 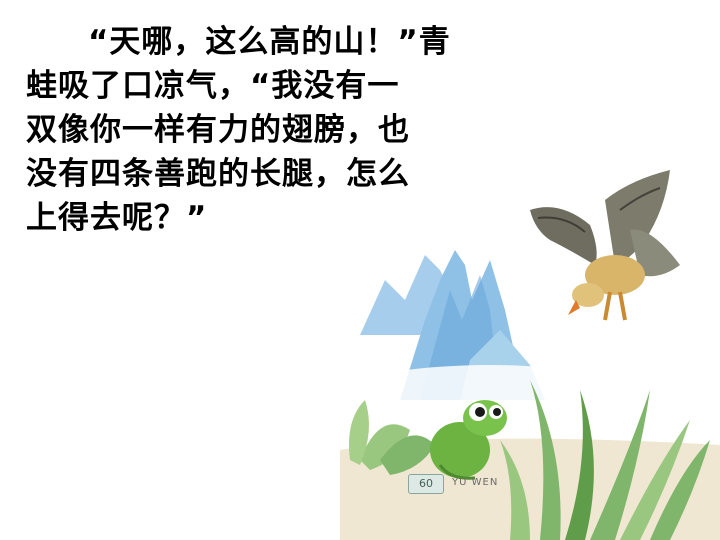 What do you see at coordinates (490, 395) in the screenshot?
I see `mist` at bounding box center [490, 395].